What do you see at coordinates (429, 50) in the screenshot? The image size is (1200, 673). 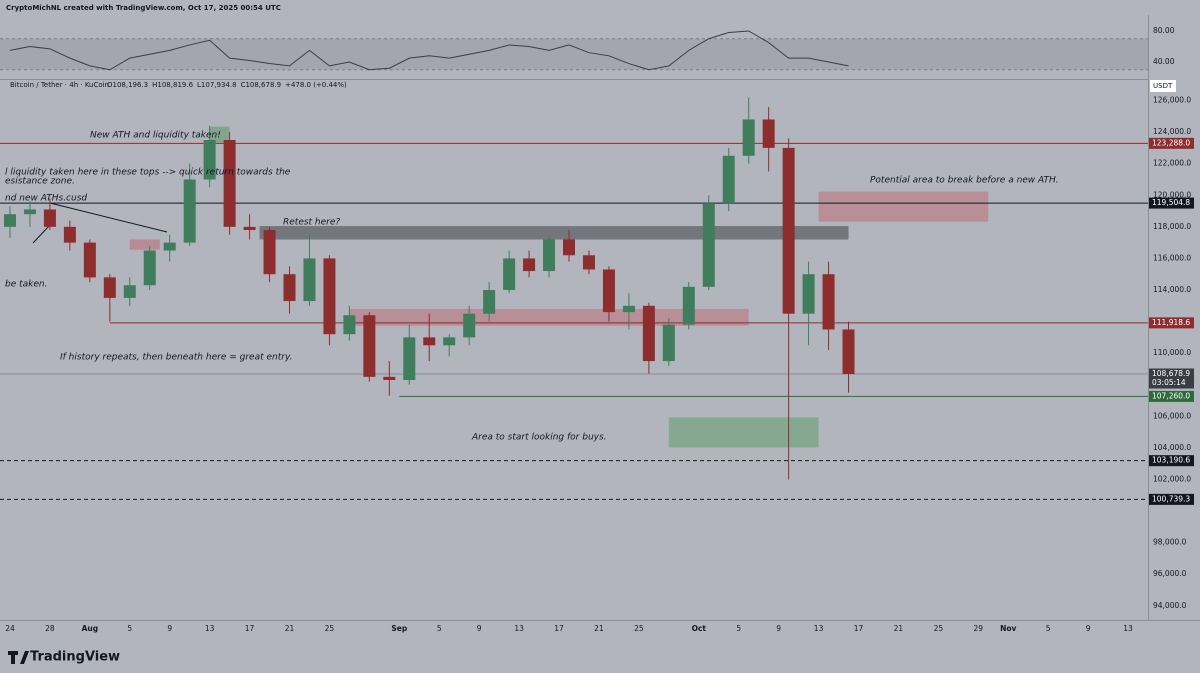 I see `rsi-line` at bounding box center [429, 50].